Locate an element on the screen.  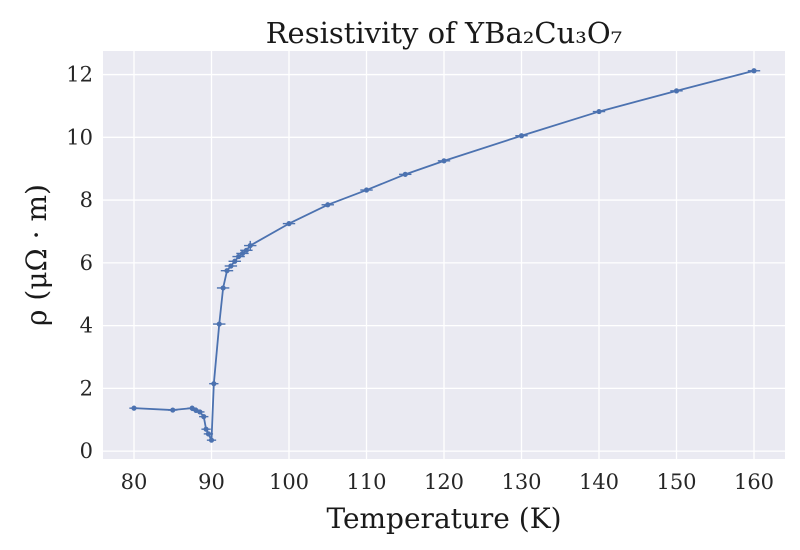
y-tick-label: 6 is located at coordinates (86, 263).